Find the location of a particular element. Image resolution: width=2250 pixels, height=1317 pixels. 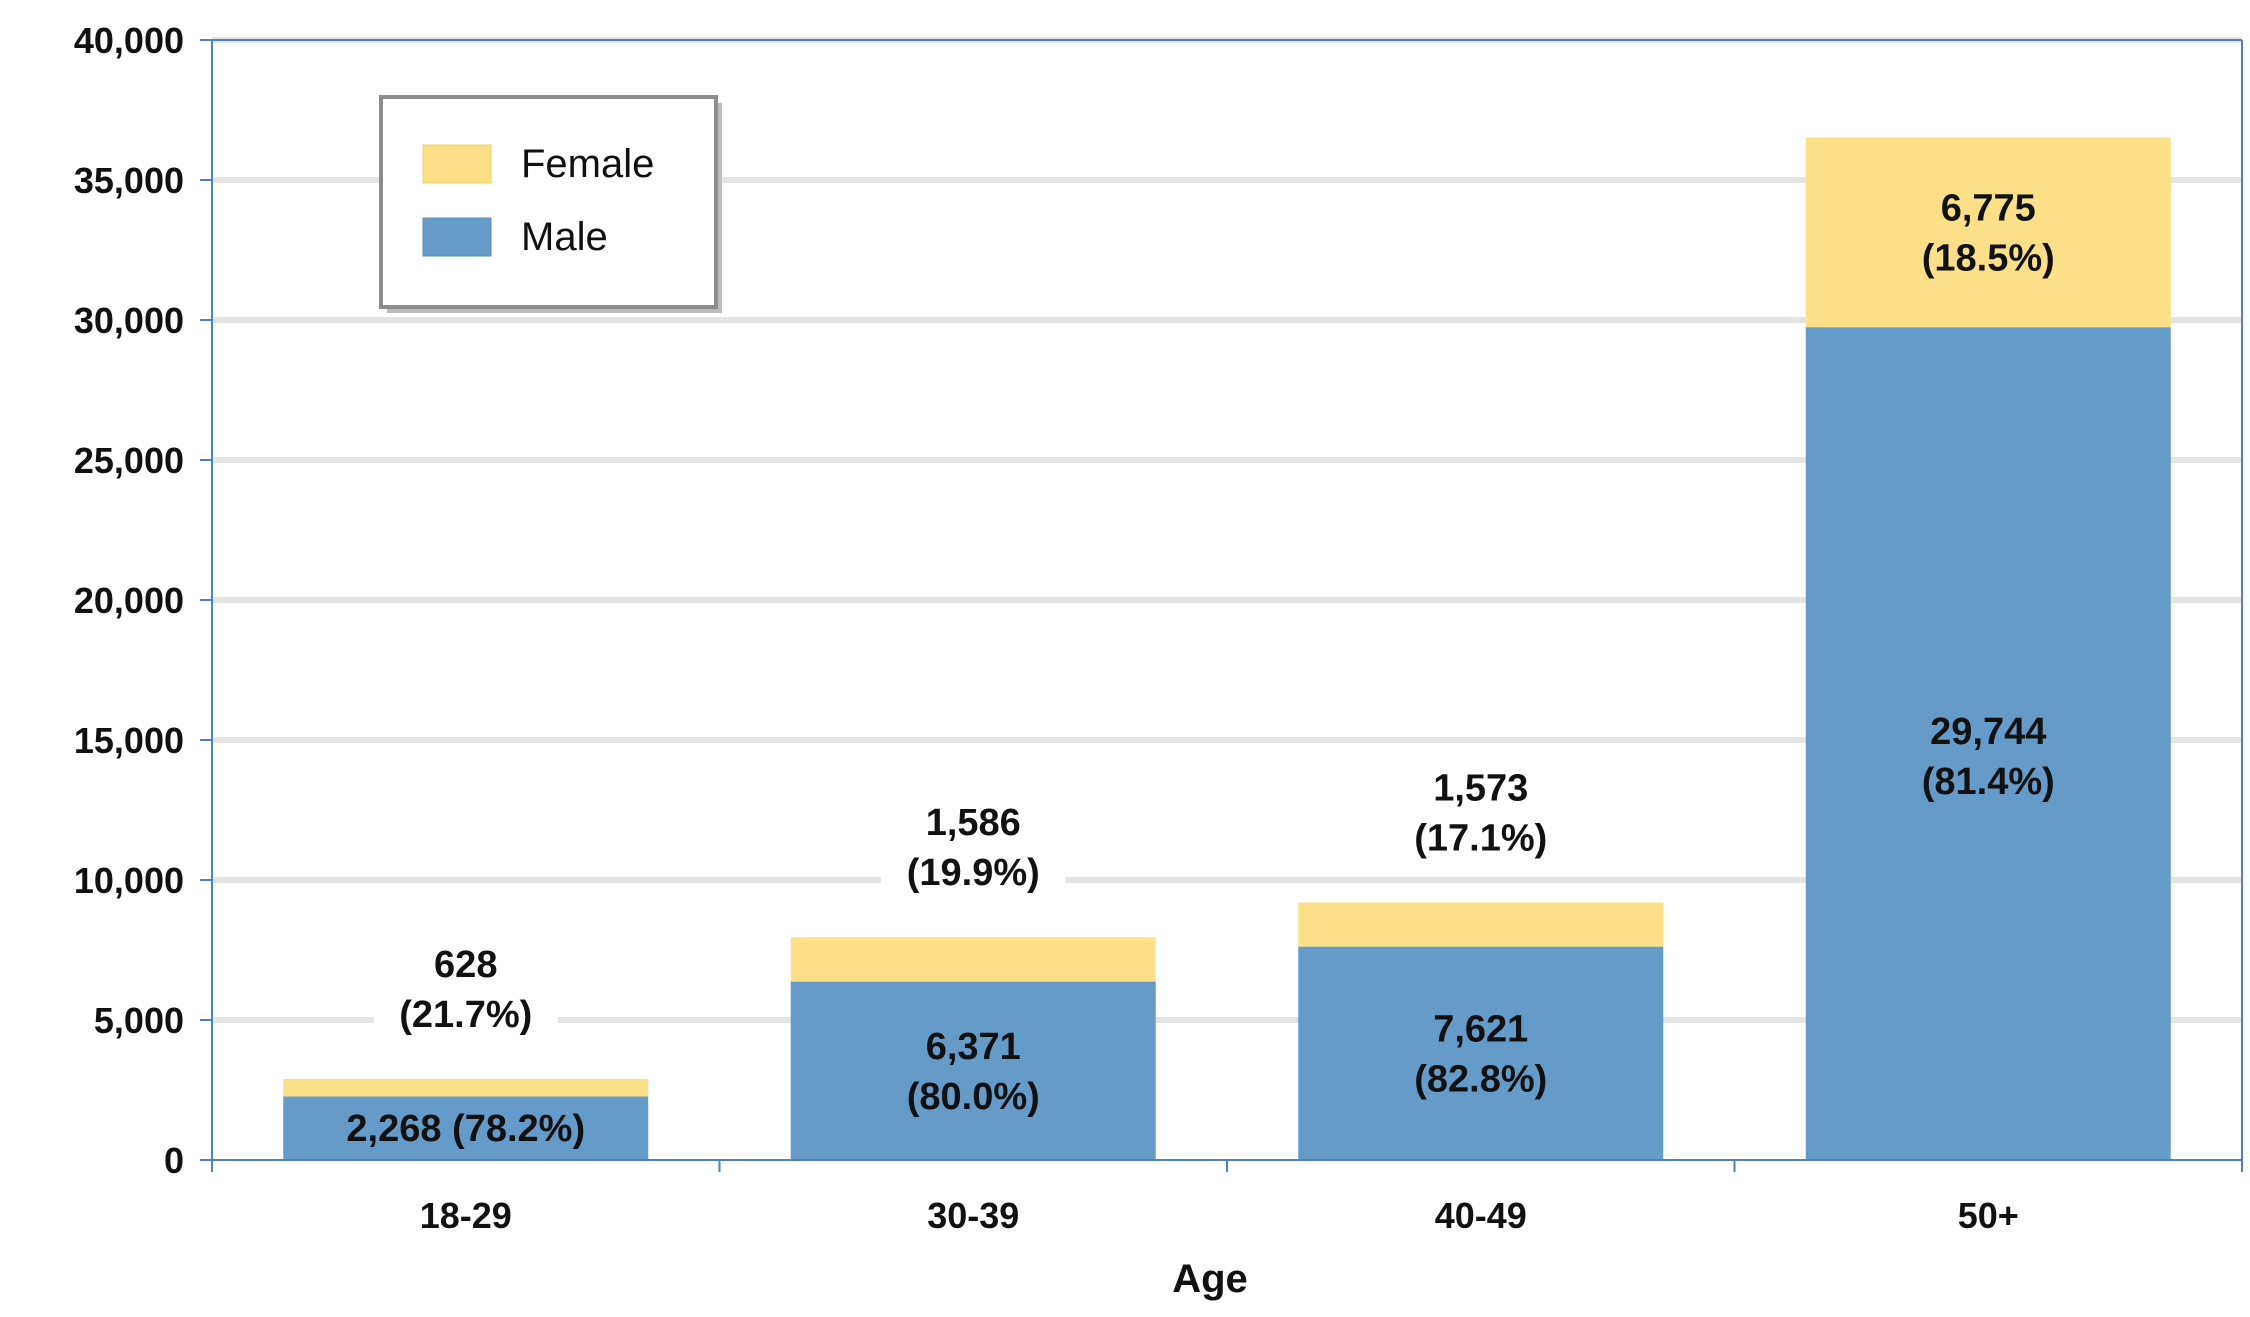

data-label-female: 1,586 is located at coordinates (973, 823).